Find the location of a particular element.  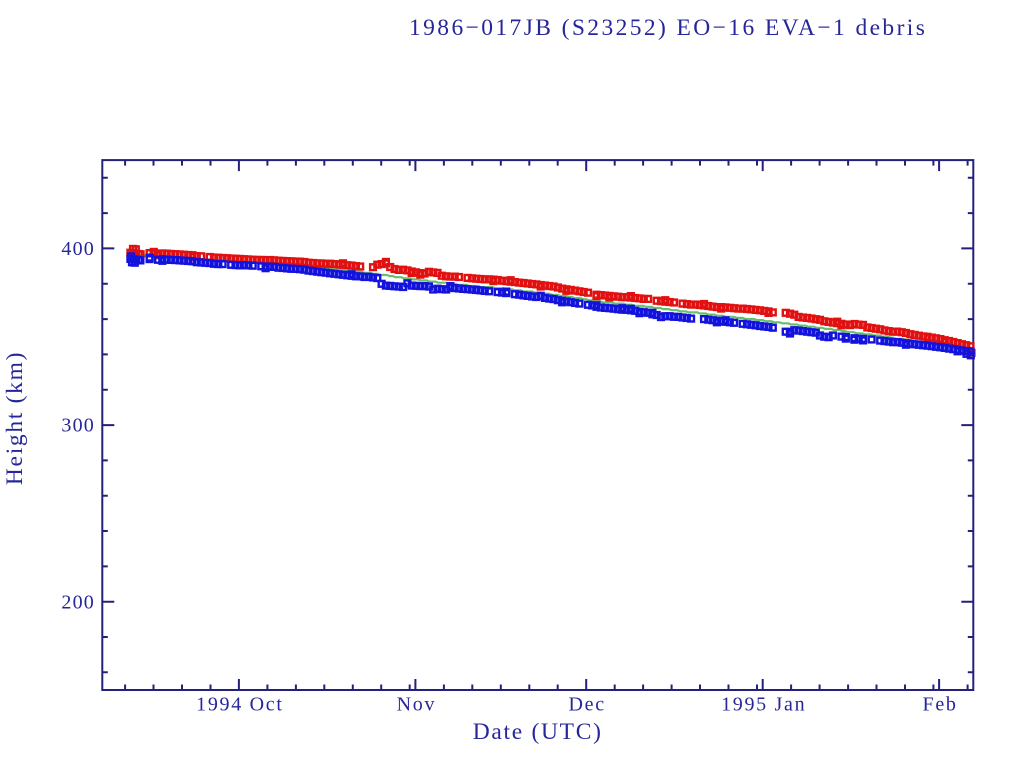

svg-text: 200 is located at coordinates (78, 602).